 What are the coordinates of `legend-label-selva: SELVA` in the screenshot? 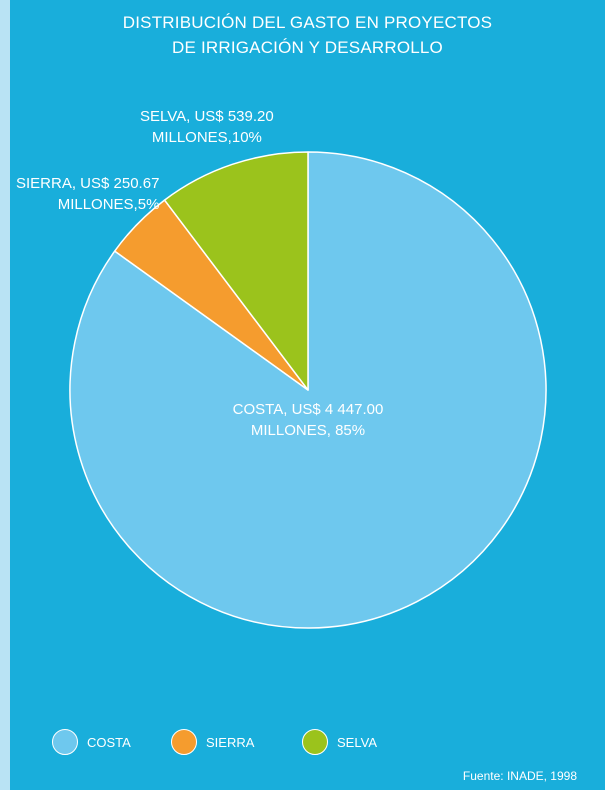 It's located at (357, 742).